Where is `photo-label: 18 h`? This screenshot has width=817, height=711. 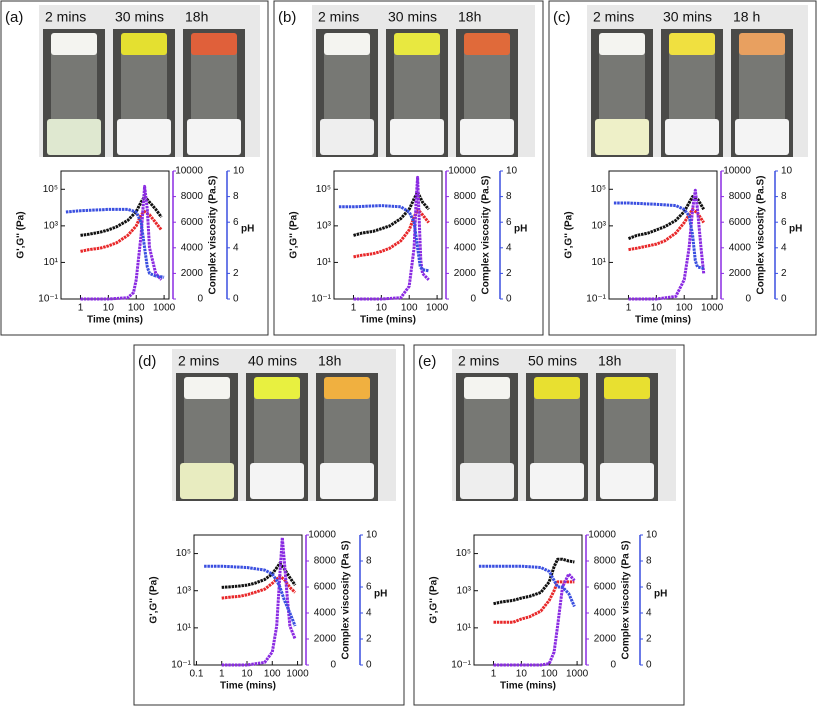
photo-label: 18 h is located at coordinates (746, 17).